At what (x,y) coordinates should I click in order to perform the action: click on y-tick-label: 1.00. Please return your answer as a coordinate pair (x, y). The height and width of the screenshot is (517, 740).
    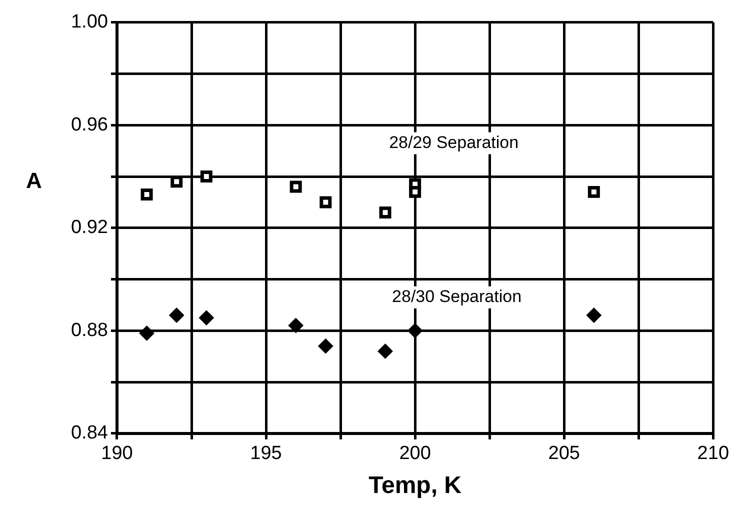
    Looking at the image, I should click on (89, 22).